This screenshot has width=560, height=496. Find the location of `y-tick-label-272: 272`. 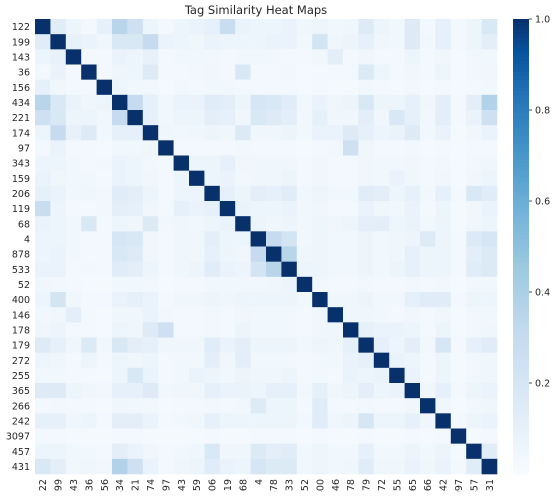

y-tick-label-272: 272 is located at coordinates (21, 361).